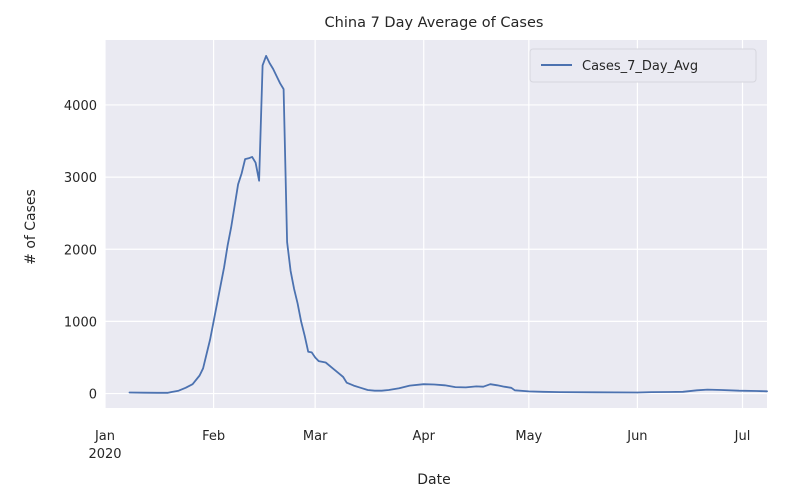  What do you see at coordinates (213, 436) in the screenshot?
I see `x-tick-label: Feb` at bounding box center [213, 436].